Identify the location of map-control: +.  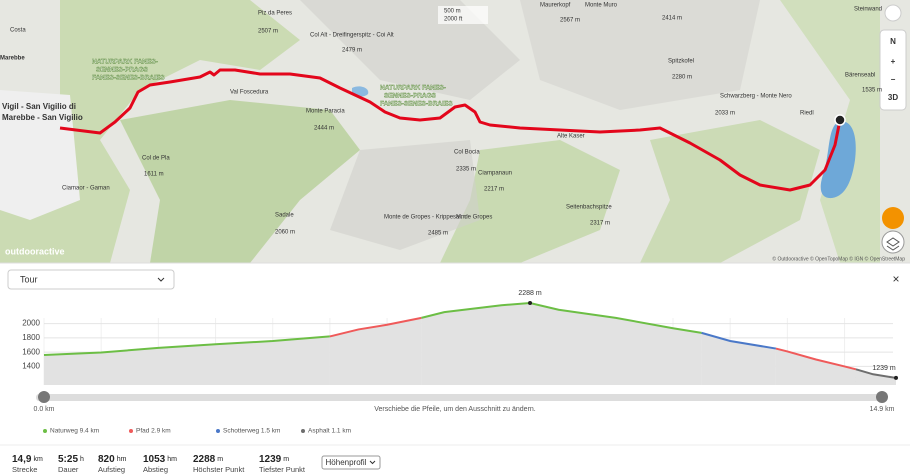
(893, 61).